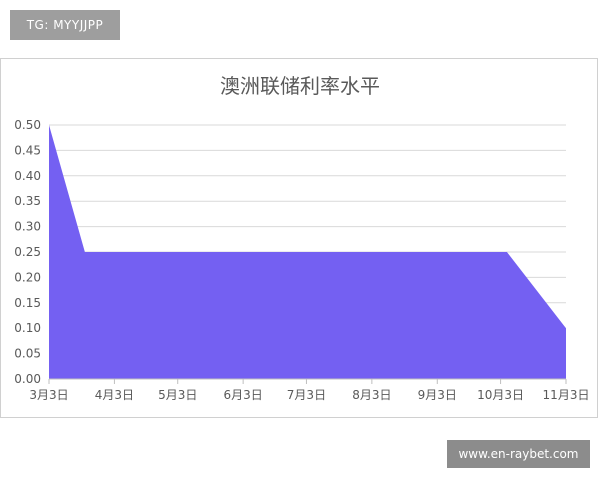  Describe the element at coordinates (306, 395) in the screenshot. I see `x-tick-label-7月3日: 7月3日` at that location.